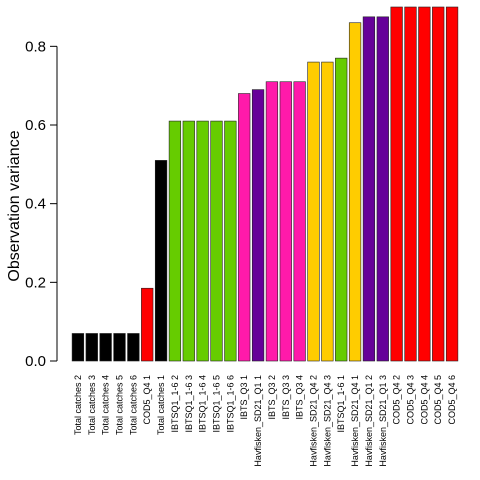 The width and height of the screenshot is (480, 480). Describe the element at coordinates (133, 405) in the screenshot. I see `x-tick-label: Total catches 6` at that location.